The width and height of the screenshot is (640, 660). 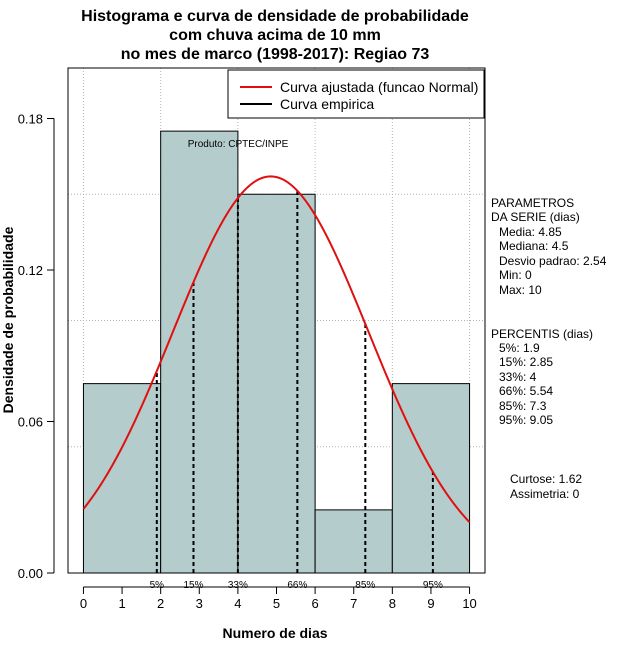 I want to click on side-percentil-line: 15%: 2.85, so click(x=526, y=362).